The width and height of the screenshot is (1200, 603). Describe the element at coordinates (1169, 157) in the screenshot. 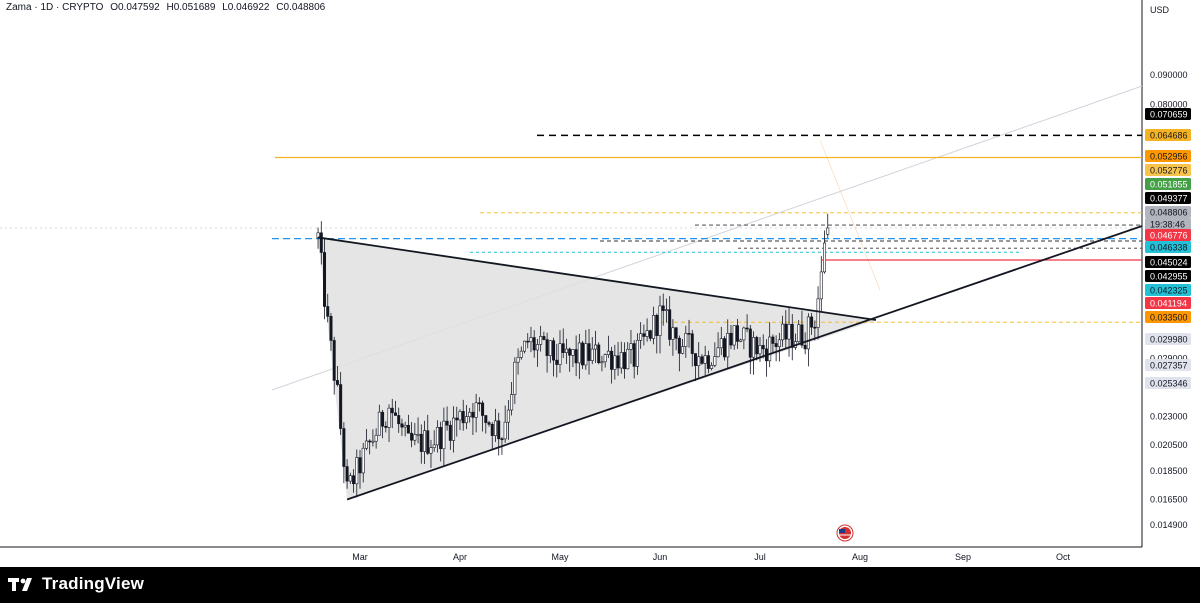

I see `price-label-text: 0.052956` at that location.